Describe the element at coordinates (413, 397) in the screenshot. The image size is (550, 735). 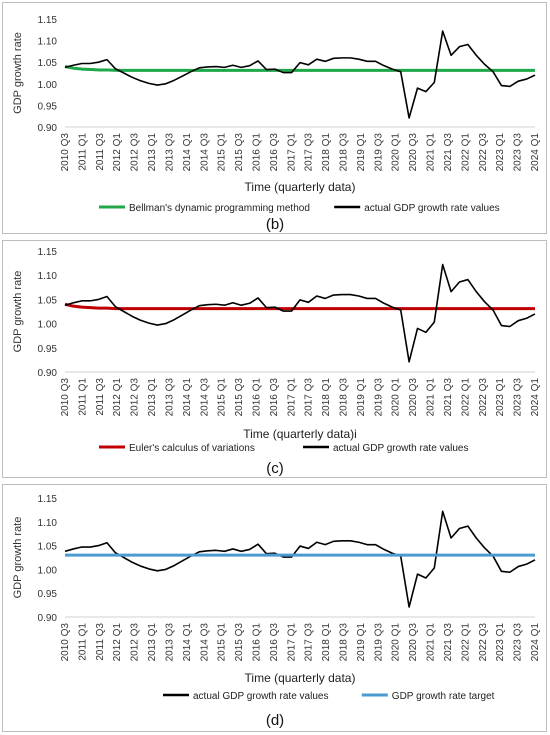
I see `x-tick-label: 2020 Q3` at that location.